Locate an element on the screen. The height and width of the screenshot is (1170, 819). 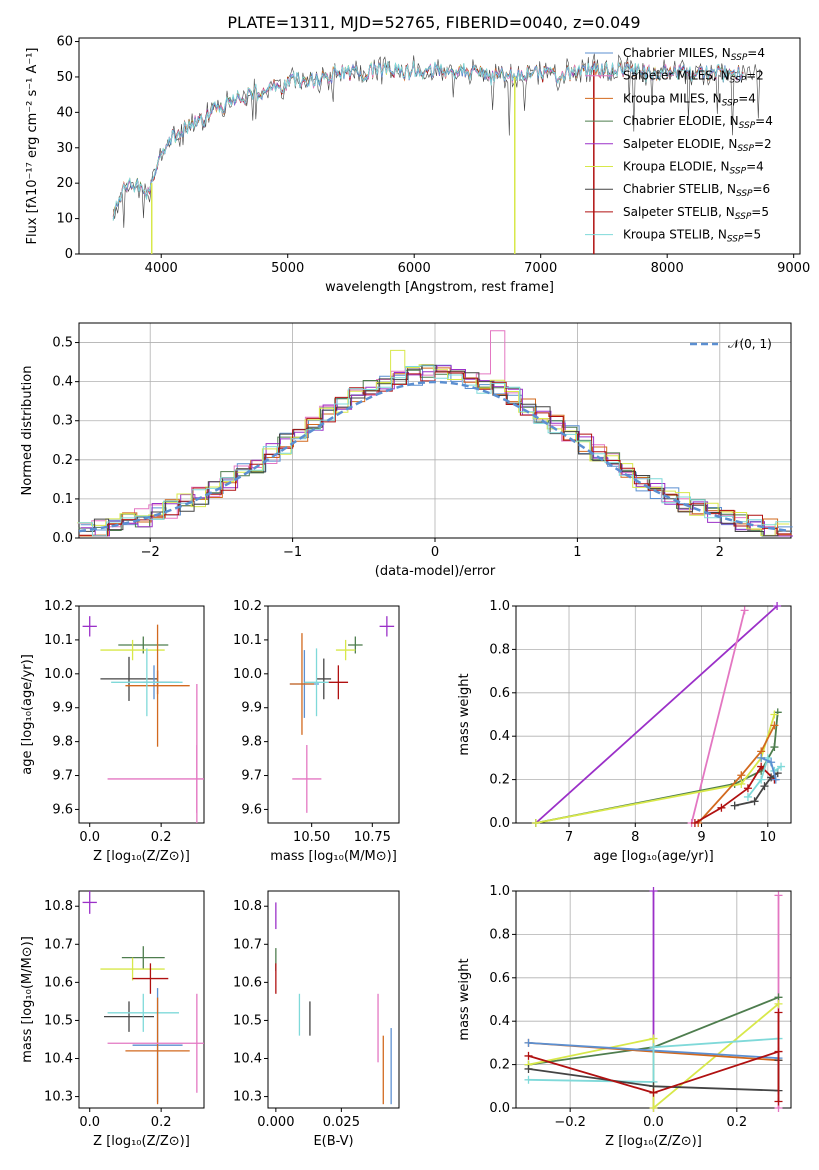
legend-label: Kroupa STELIB, NSSP=5 is located at coordinates (692, 236).